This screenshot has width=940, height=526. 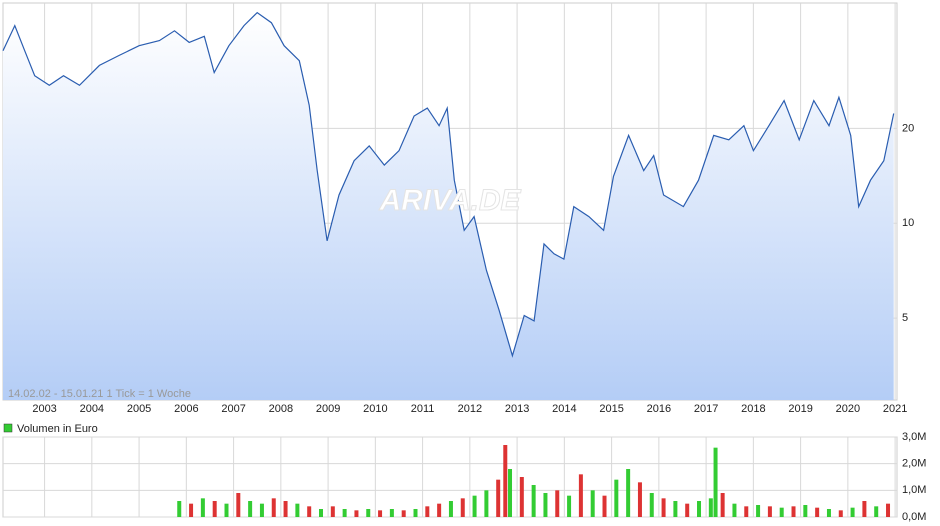 What do you see at coordinates (908, 223) in the screenshot?
I see `y-tick-label: 10` at bounding box center [908, 223].